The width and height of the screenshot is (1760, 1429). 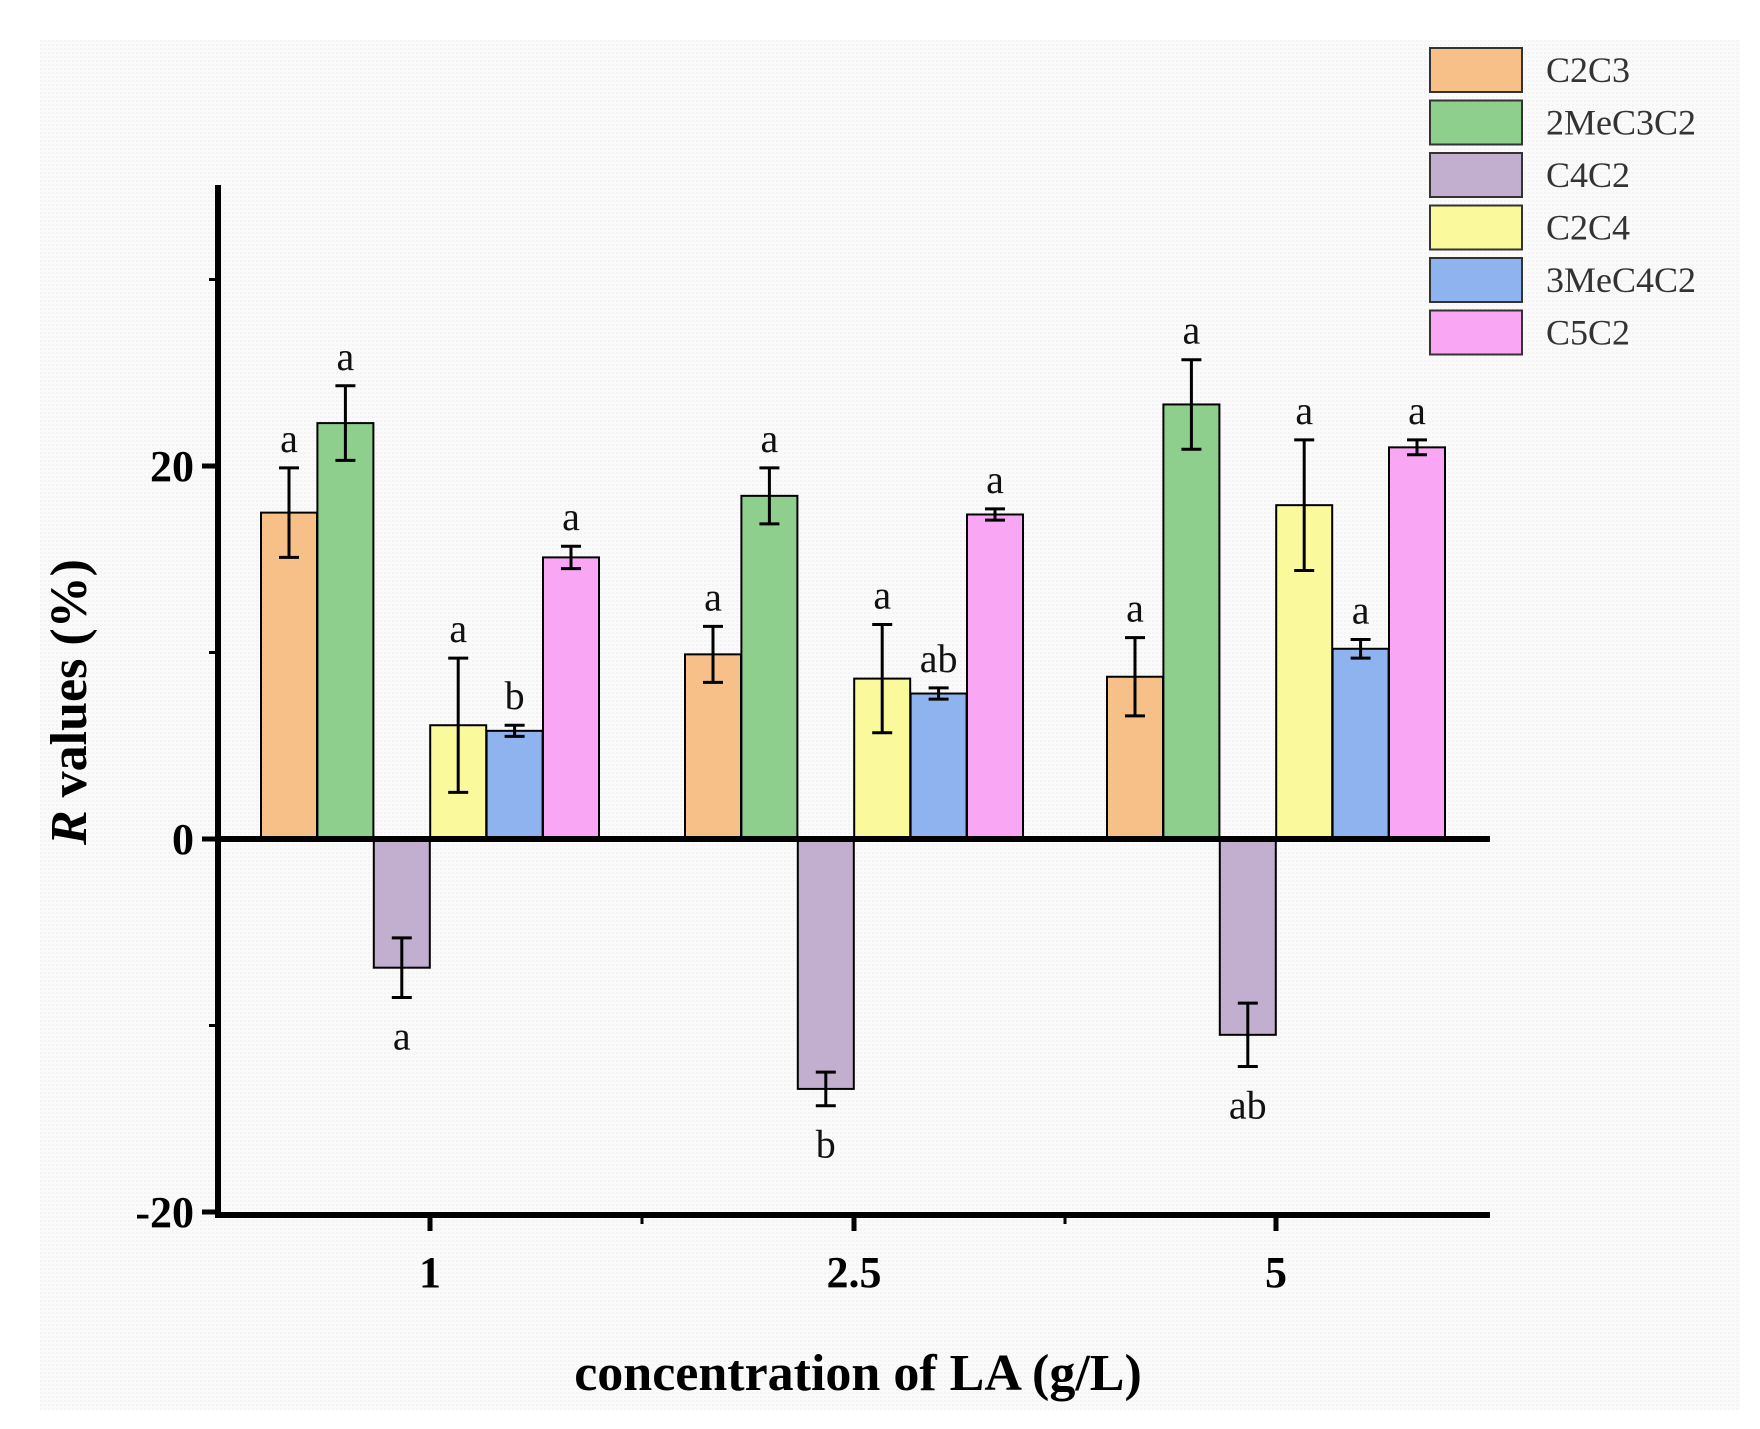 What do you see at coordinates (1476, 280) in the screenshot?
I see `legend-swatch-3MeC4C2` at bounding box center [1476, 280].